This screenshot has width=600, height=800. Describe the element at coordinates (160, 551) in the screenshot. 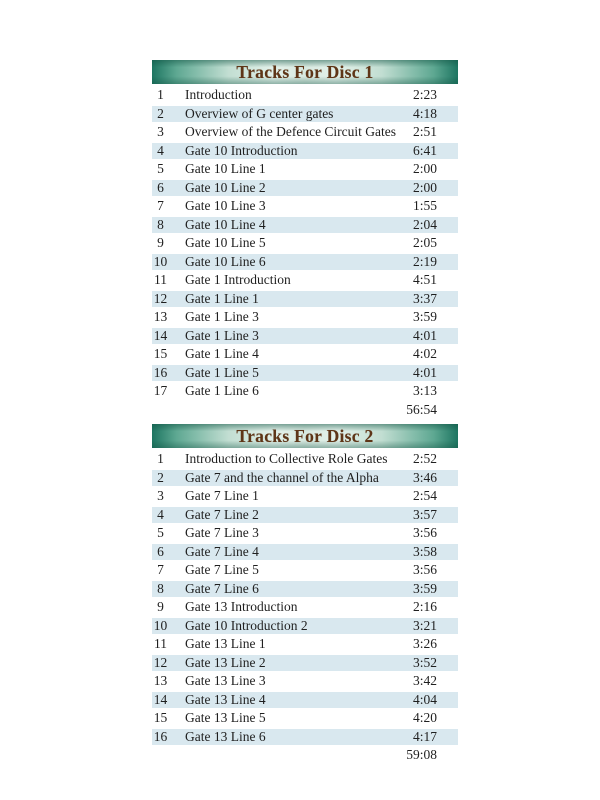

I see `track-number: 6` at that location.